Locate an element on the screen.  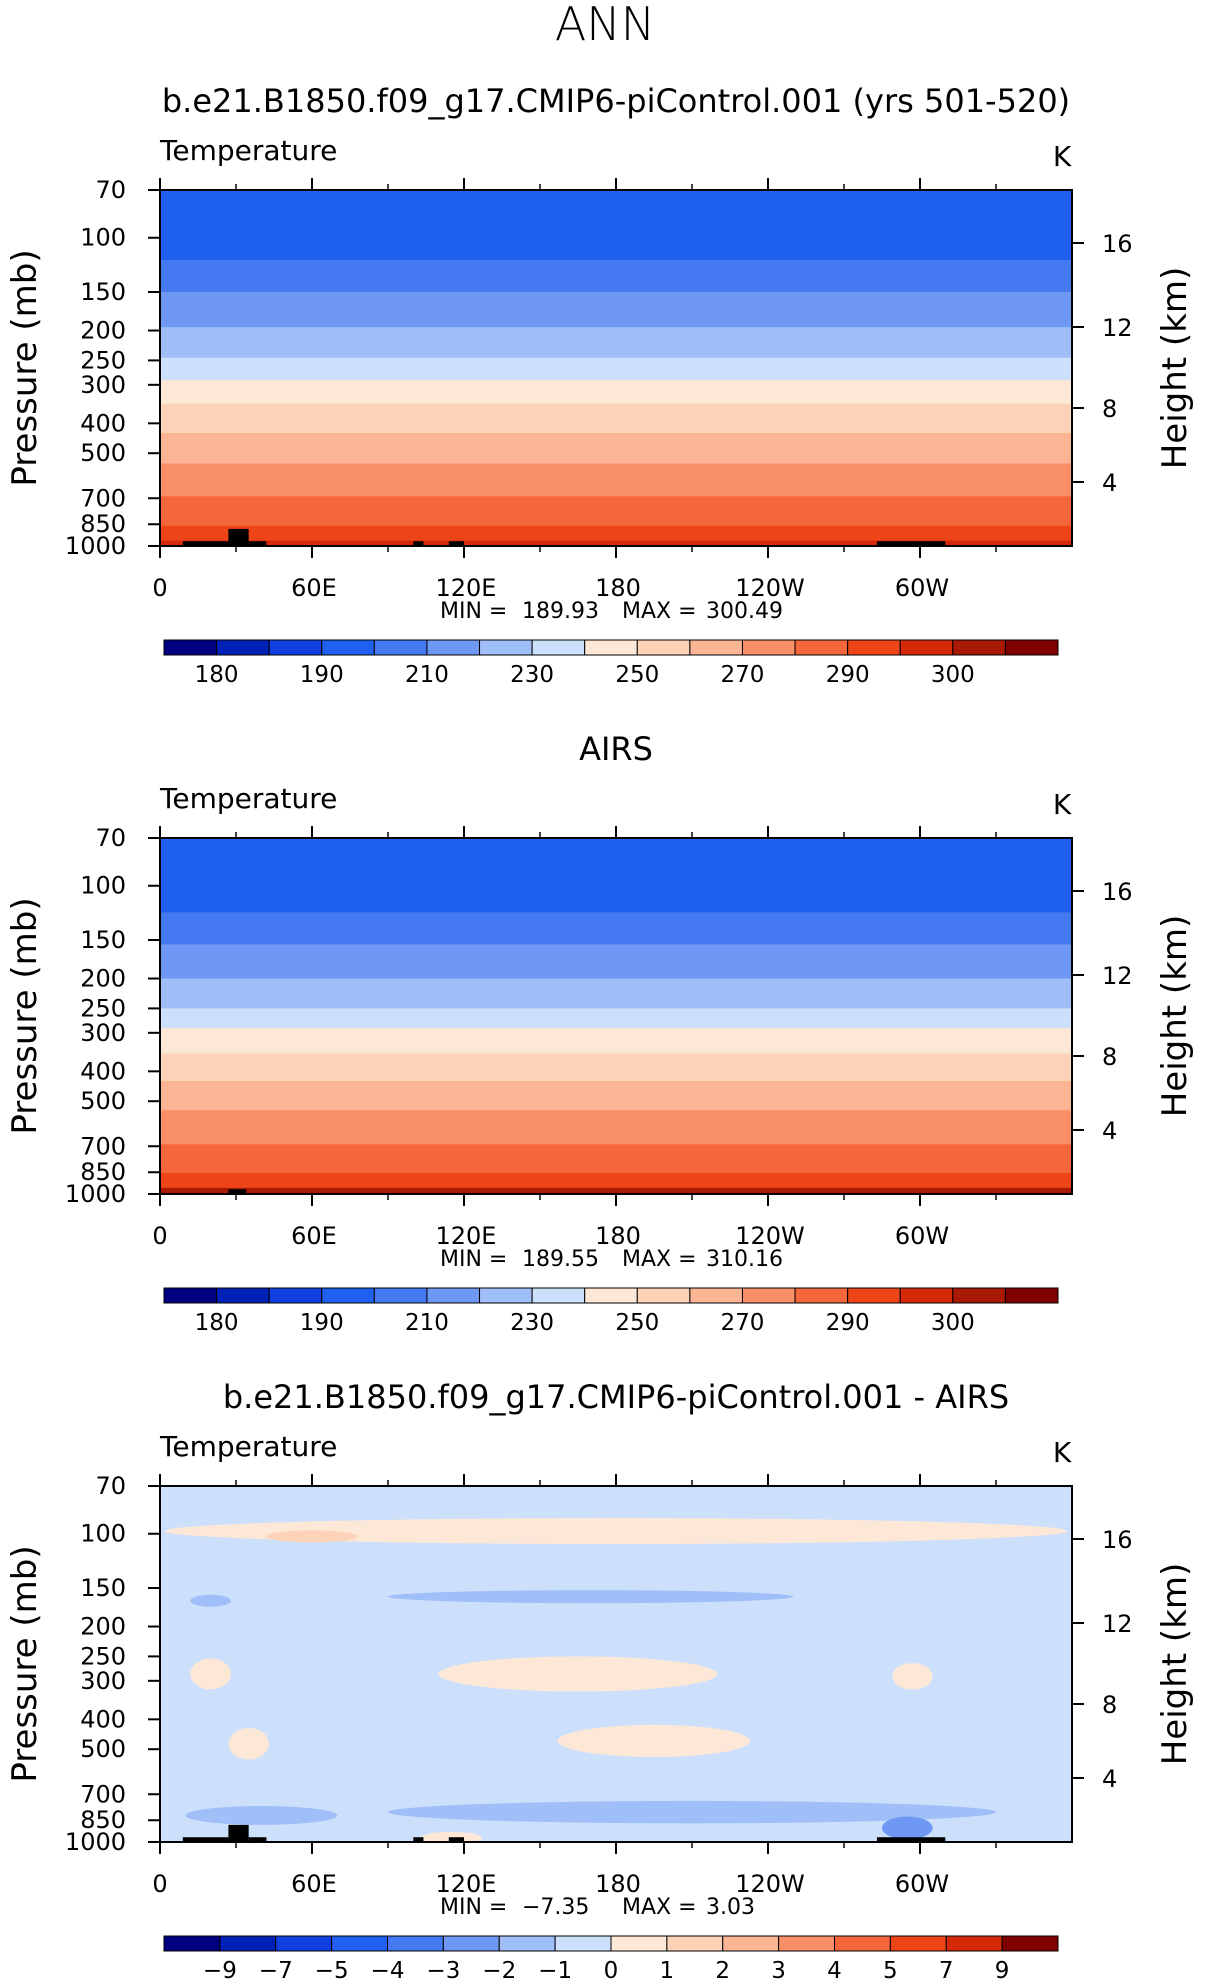
colorbar-label: −5 is located at coordinates (332, 1971).